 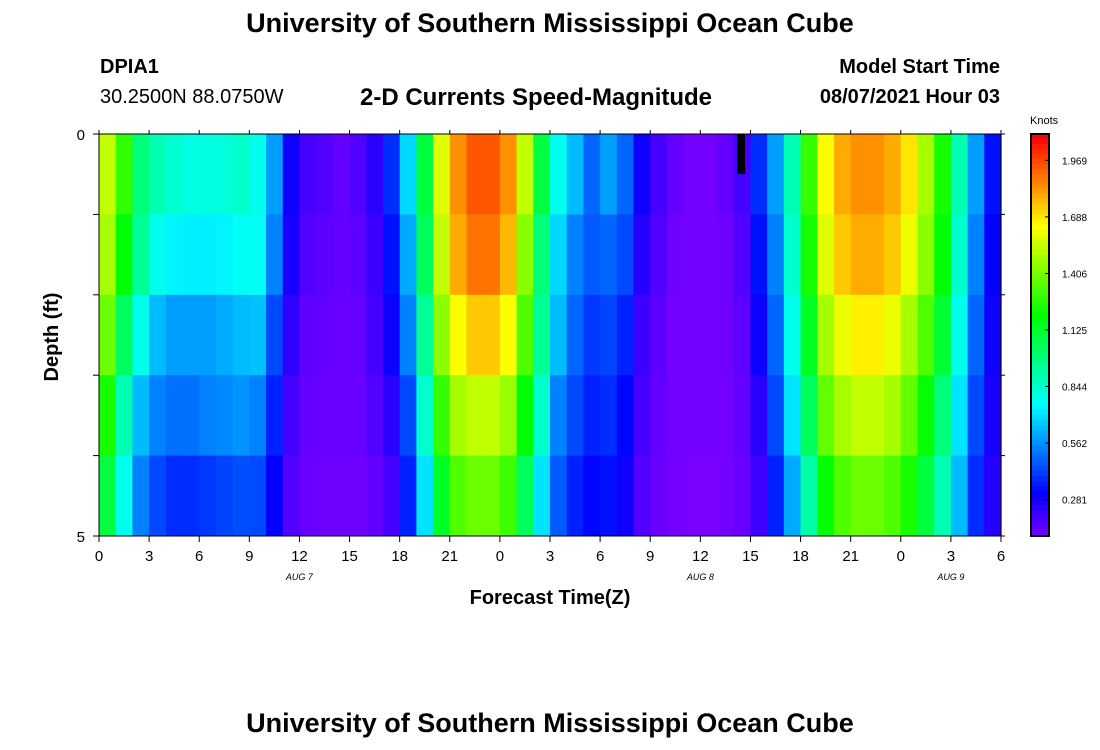 What do you see at coordinates (919, 67) in the screenshot?
I see `model-start-label: Model Start Time` at bounding box center [919, 67].